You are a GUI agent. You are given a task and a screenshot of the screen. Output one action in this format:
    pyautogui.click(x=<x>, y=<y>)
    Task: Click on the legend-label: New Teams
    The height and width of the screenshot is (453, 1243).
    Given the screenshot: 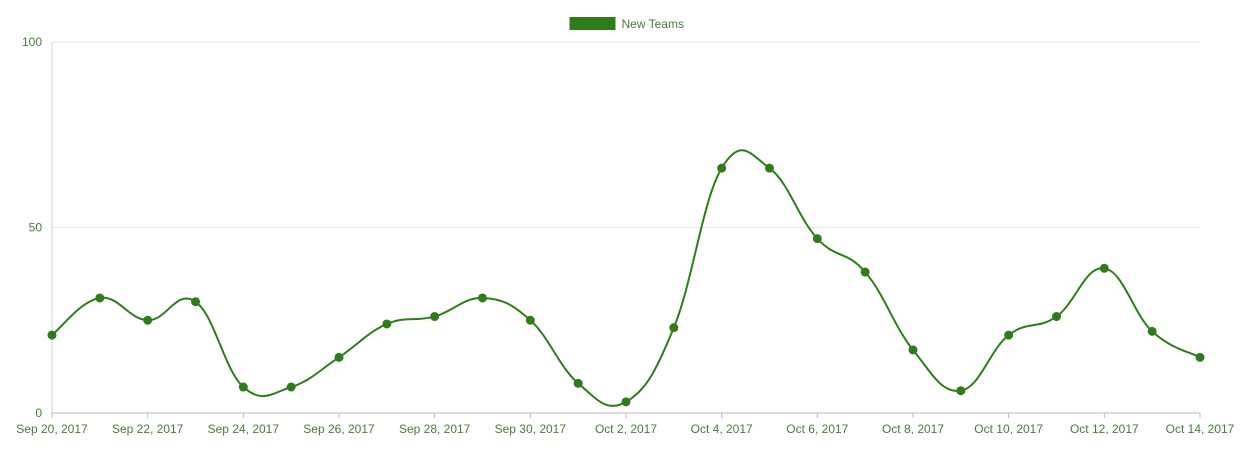 What is the action you would take?
    pyautogui.click(x=653, y=24)
    